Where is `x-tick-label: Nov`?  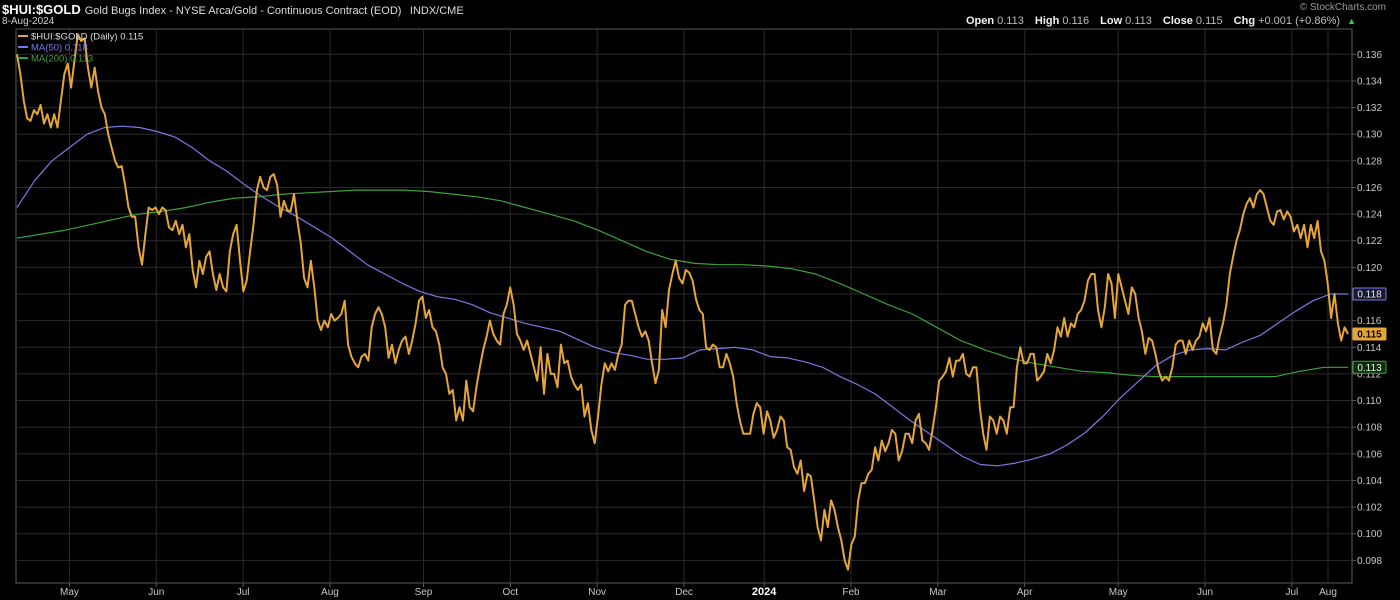 x-tick-label: Nov is located at coordinates (597, 592).